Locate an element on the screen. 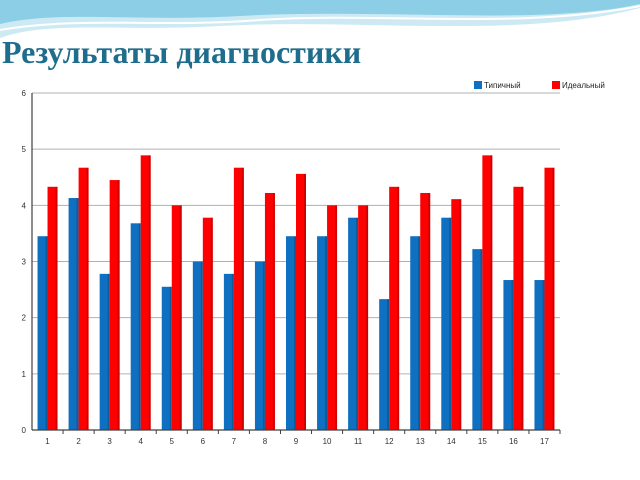 This screenshot has width=640, height=480. x-tick-label: 5 is located at coordinates (172, 441).